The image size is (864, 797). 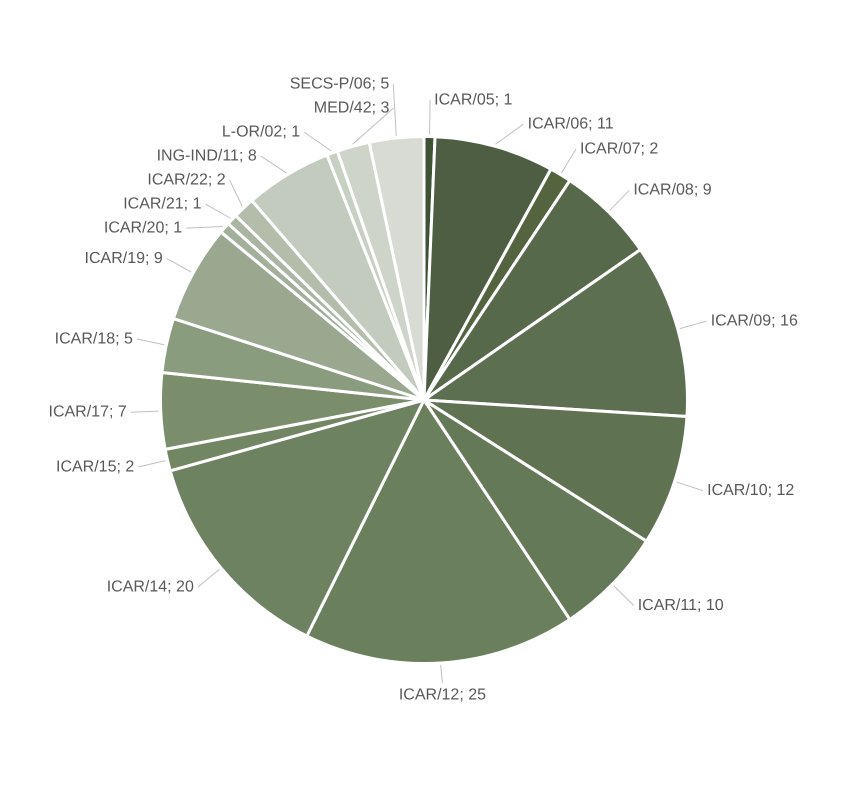 I want to click on slice-label: ICAR/17, so click(x=79, y=412).